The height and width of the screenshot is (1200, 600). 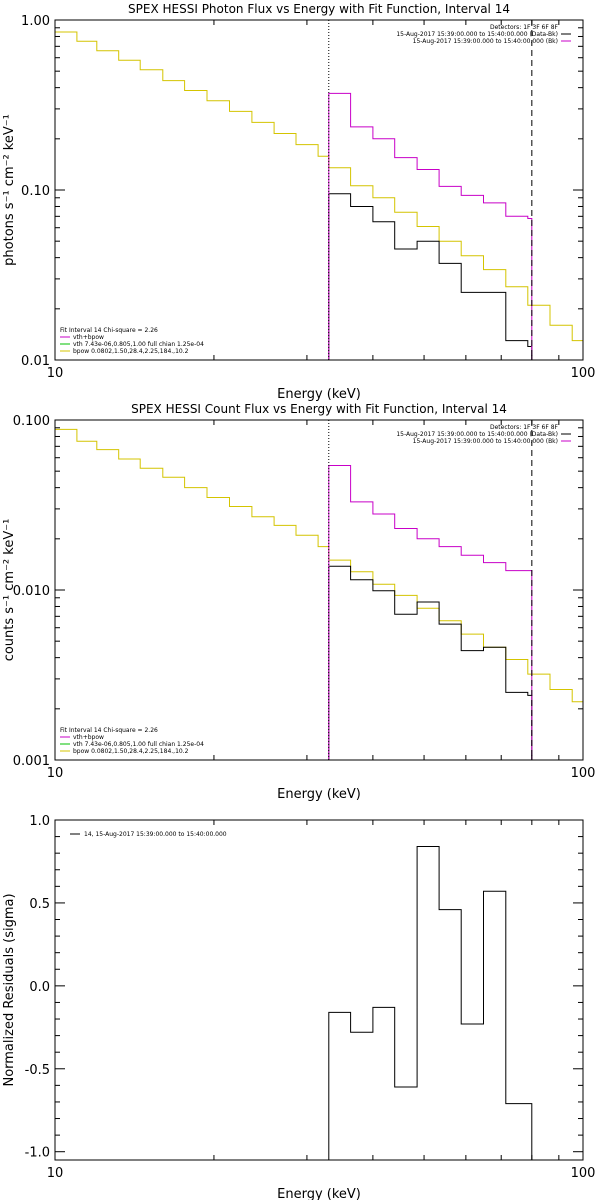 I want to click on y-tick-label: 1.00, so click(x=35, y=21).